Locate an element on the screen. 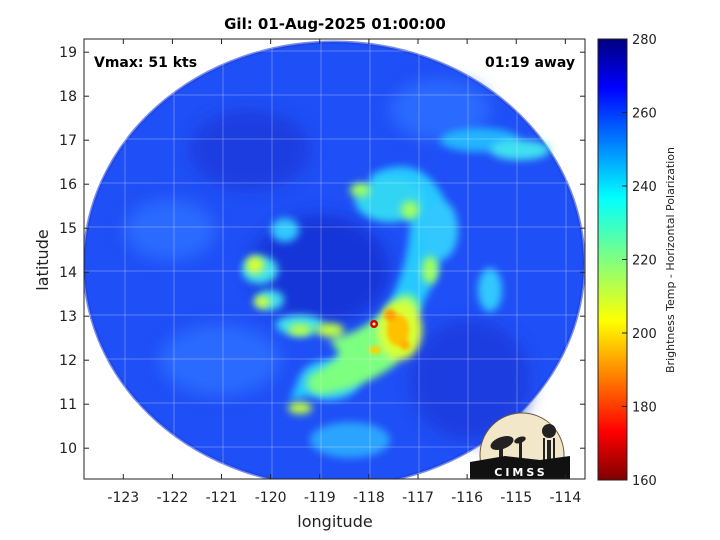 The height and width of the screenshot is (540, 720). x-tick-label: -115 is located at coordinates (516, 498).